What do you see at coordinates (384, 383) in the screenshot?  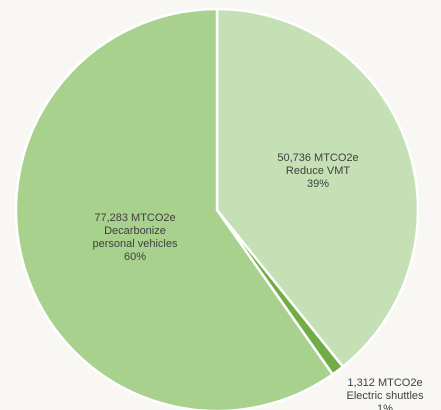 I see `data-label-value: 1,312 MTCO2e` at bounding box center [384, 383].